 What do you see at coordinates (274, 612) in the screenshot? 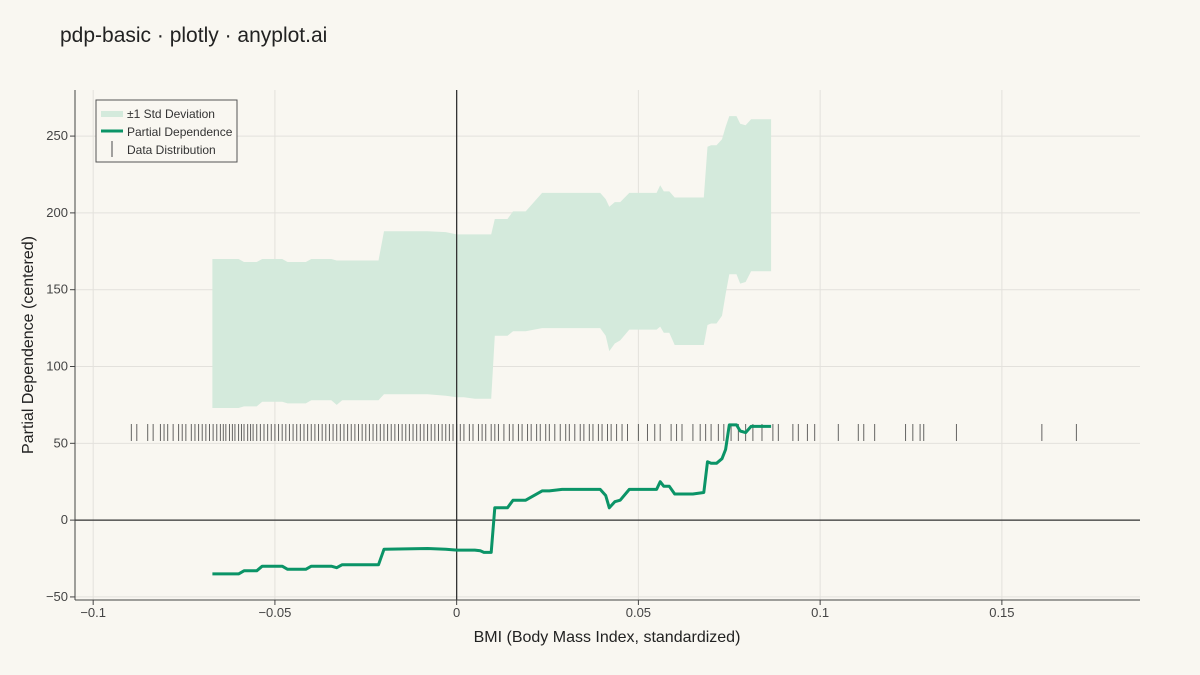
I see `x-tick-label: −0.05` at bounding box center [274, 612].